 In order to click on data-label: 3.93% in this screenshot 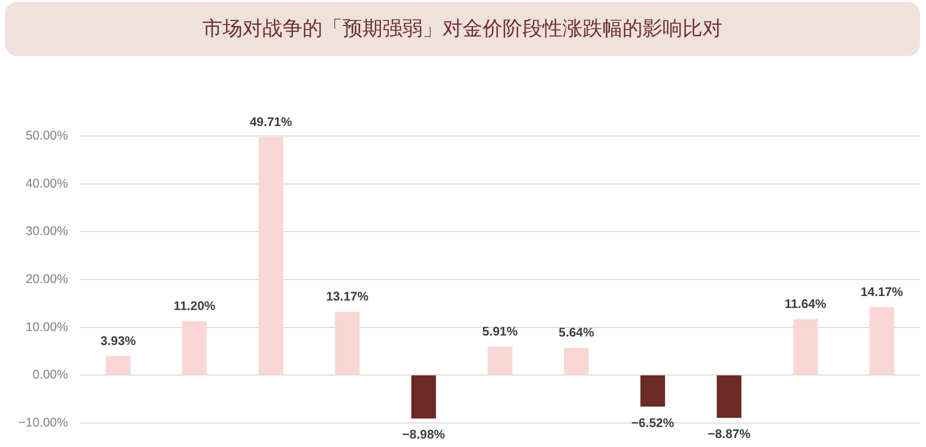, I will do `click(118, 341)`.